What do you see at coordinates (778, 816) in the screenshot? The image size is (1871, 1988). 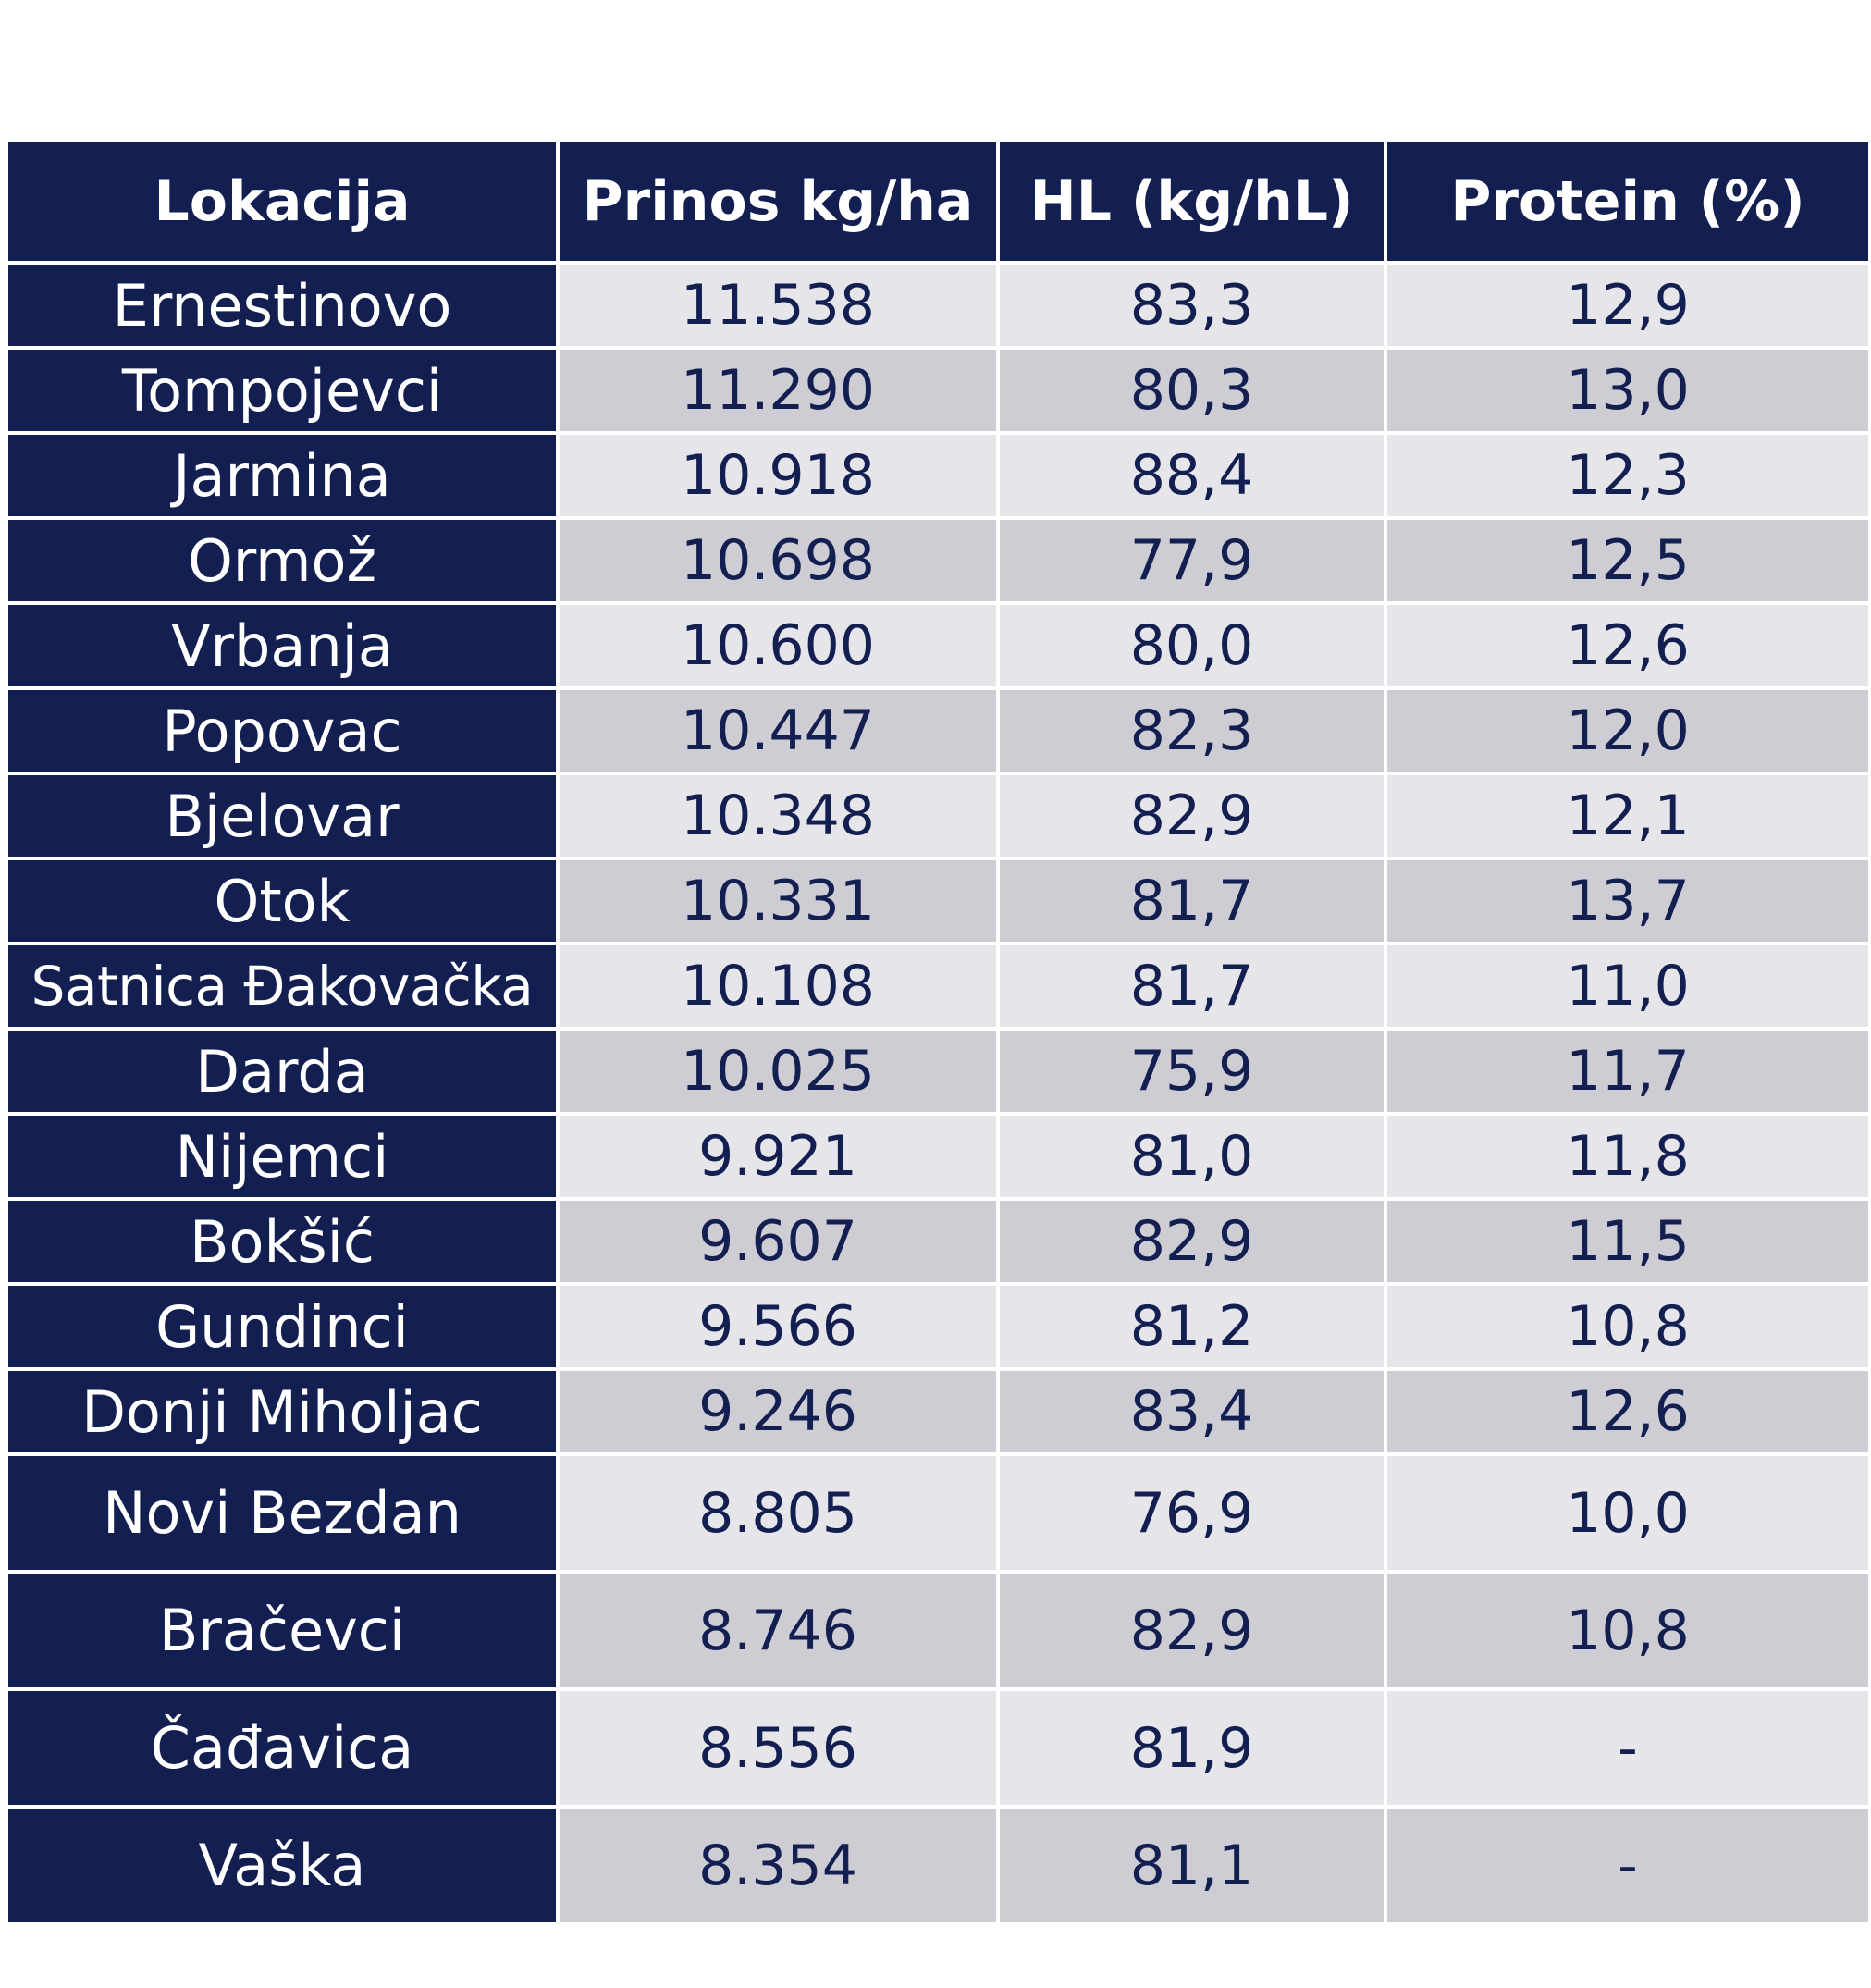 I see `cell-prinos: 10.348` at bounding box center [778, 816].